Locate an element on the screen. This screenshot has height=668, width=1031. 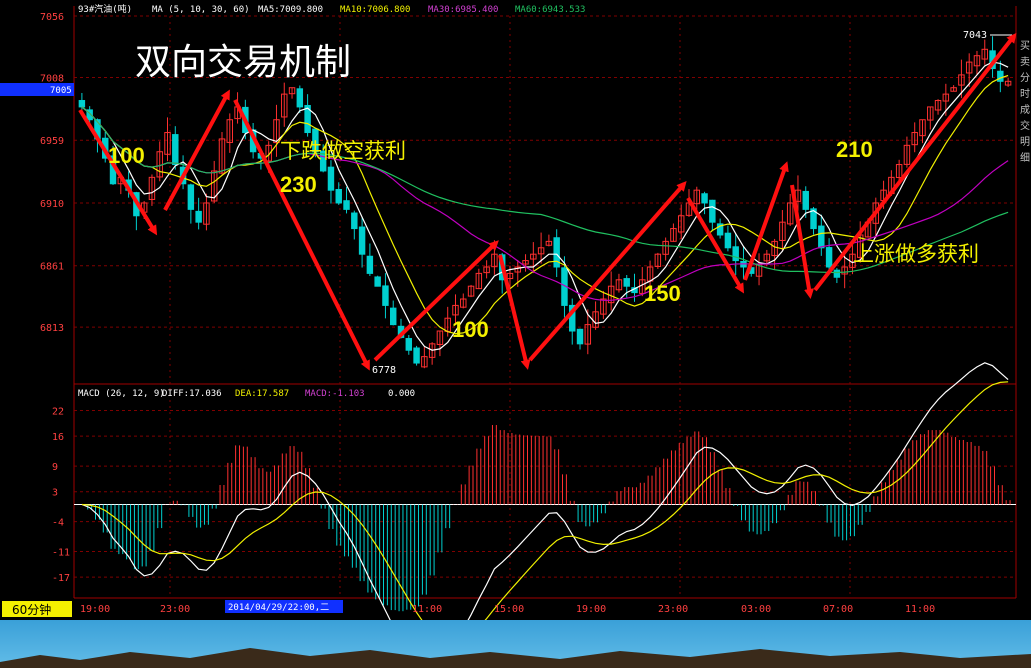
macd-tick-label: -11 is located at coordinates (61, 553).